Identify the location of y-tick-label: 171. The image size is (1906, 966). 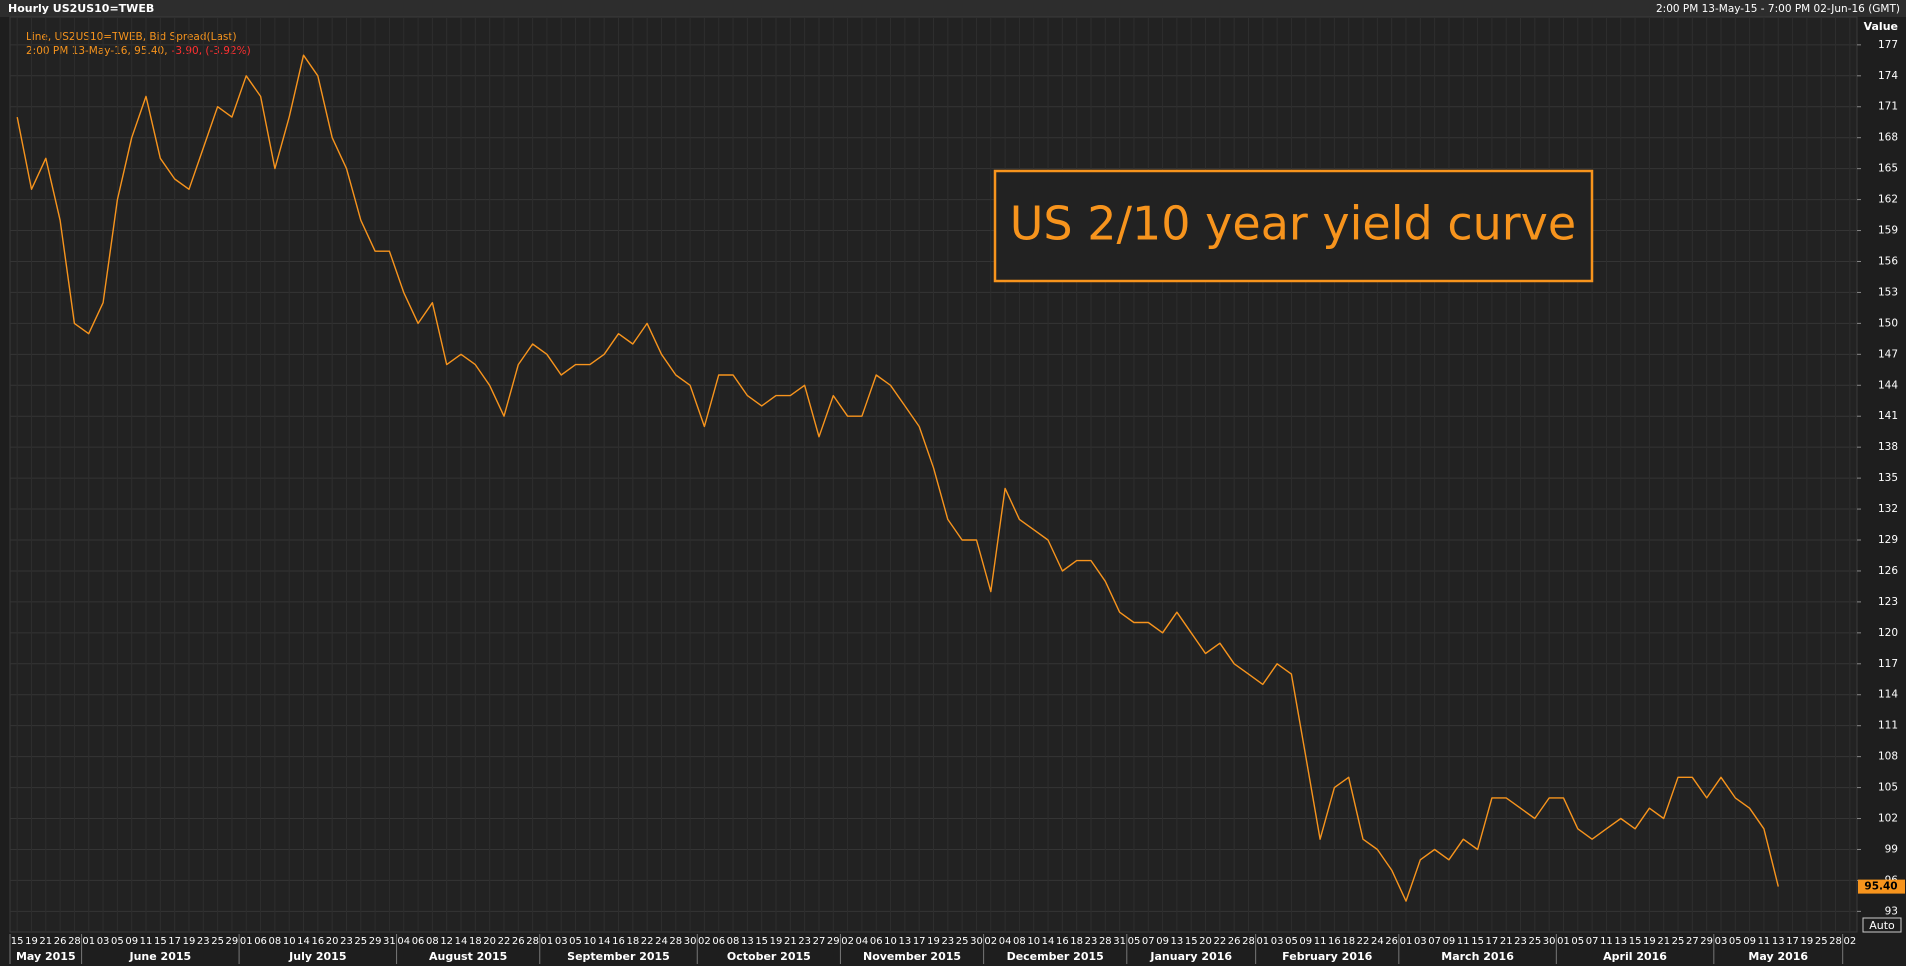
(1888, 107).